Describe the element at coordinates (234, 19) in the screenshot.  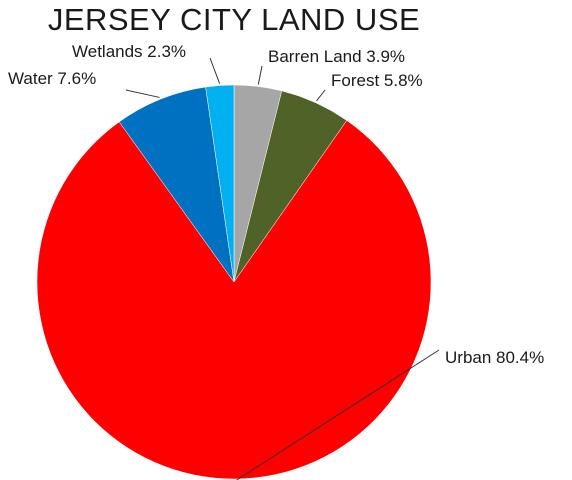
I see `chart-title: JERSEY CITY LAND USE` at that location.